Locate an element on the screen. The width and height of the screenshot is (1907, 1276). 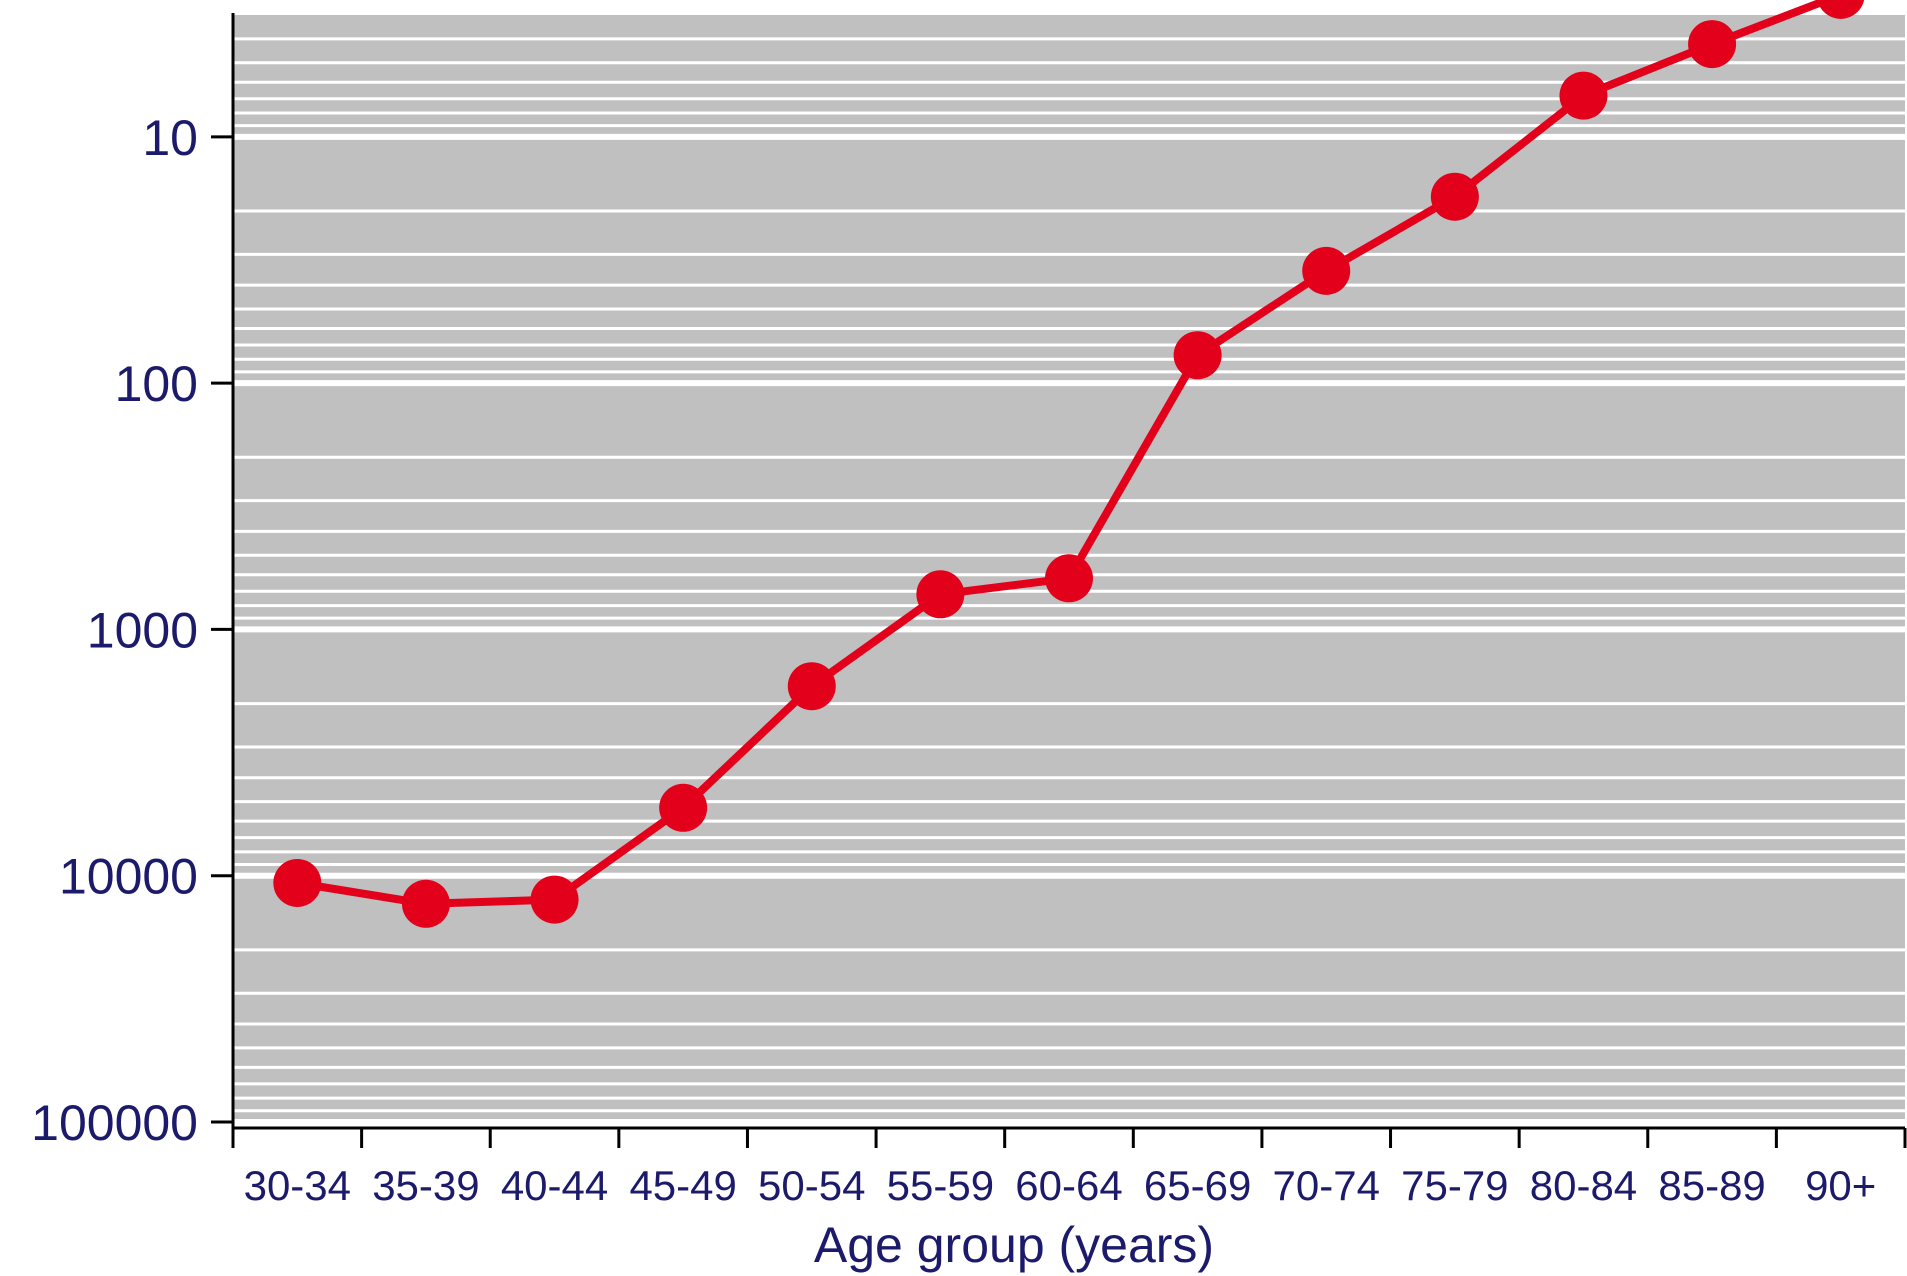
x-tick-label: 55-59 is located at coordinates (940, 1185).